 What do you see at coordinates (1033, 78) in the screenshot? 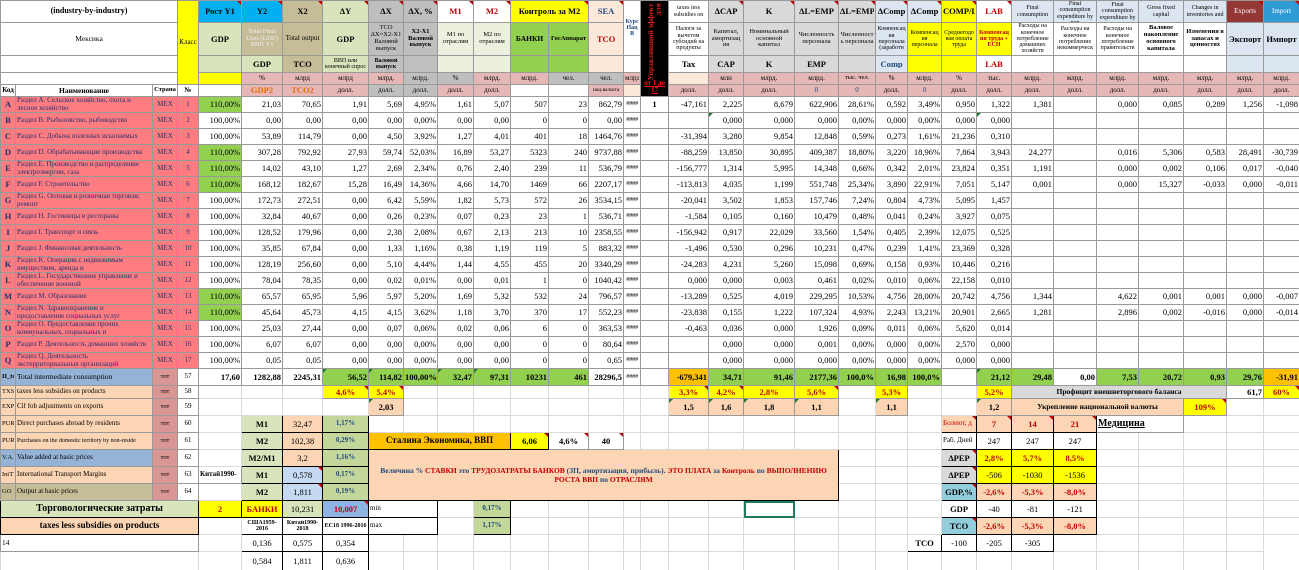
I see `cell-r3-c24: млрд.` at bounding box center [1033, 78].